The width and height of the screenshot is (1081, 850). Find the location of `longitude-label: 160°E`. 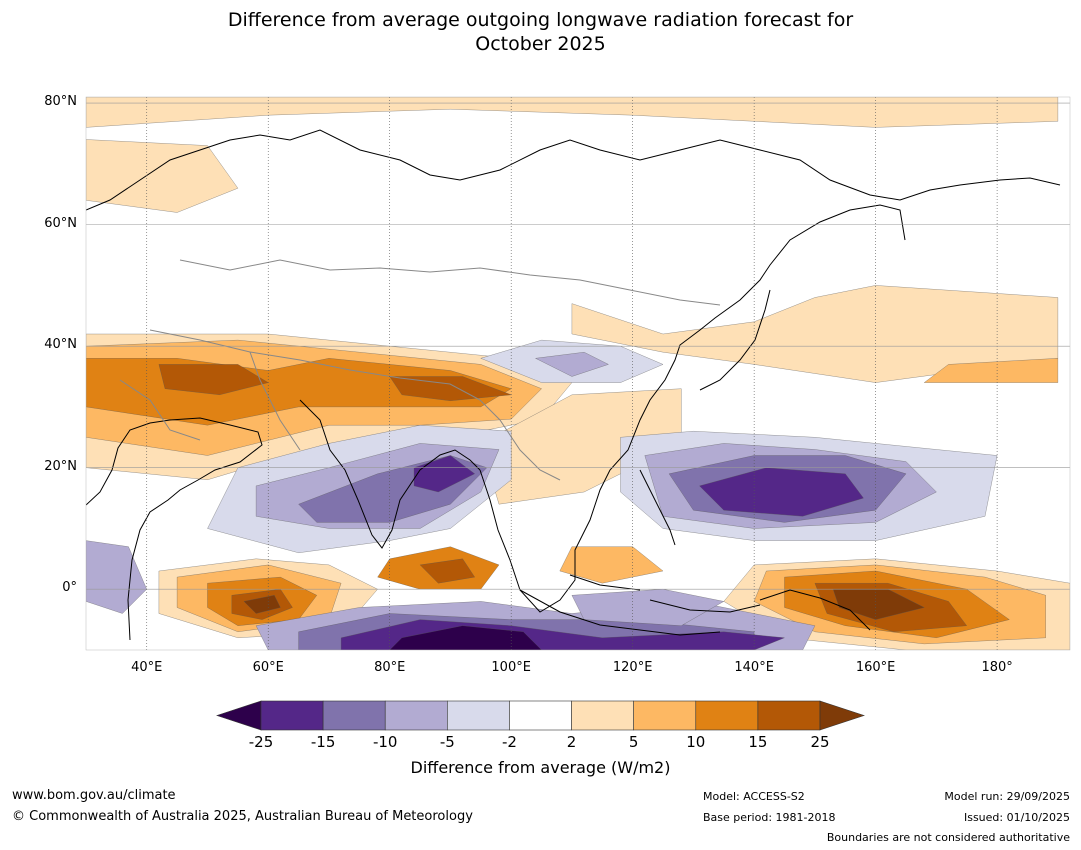

longitude-label: 160°E is located at coordinates (875, 667).